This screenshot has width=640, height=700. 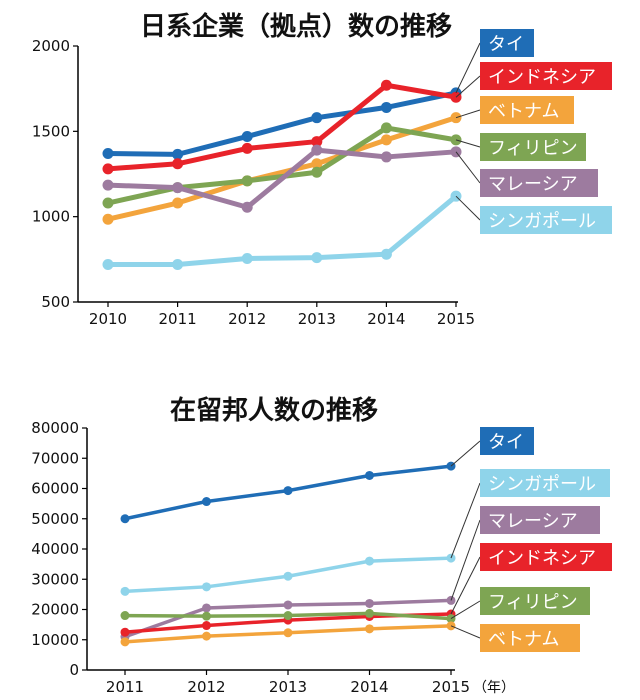 I want to click on chart1-x-tick-label: 2012, so click(x=247, y=319).